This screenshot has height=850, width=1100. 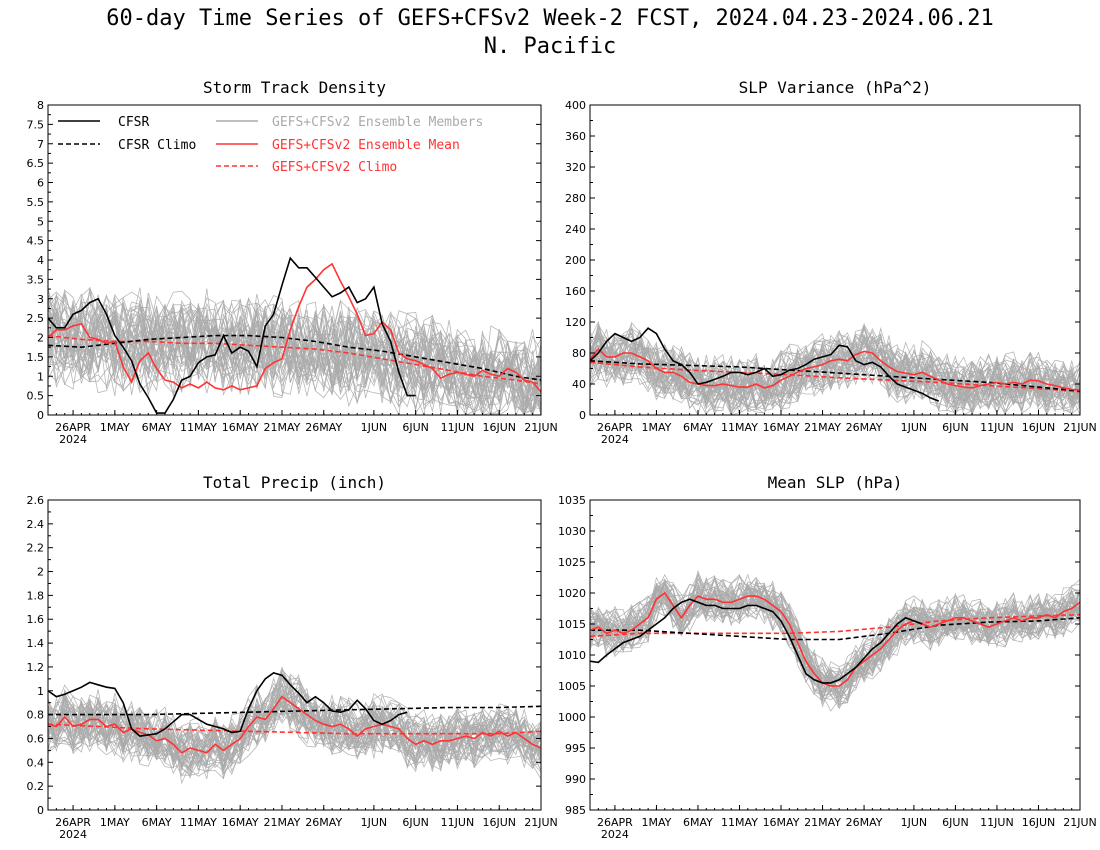 I want to click on y-tick-label: 1.5, so click(x=36, y=357).